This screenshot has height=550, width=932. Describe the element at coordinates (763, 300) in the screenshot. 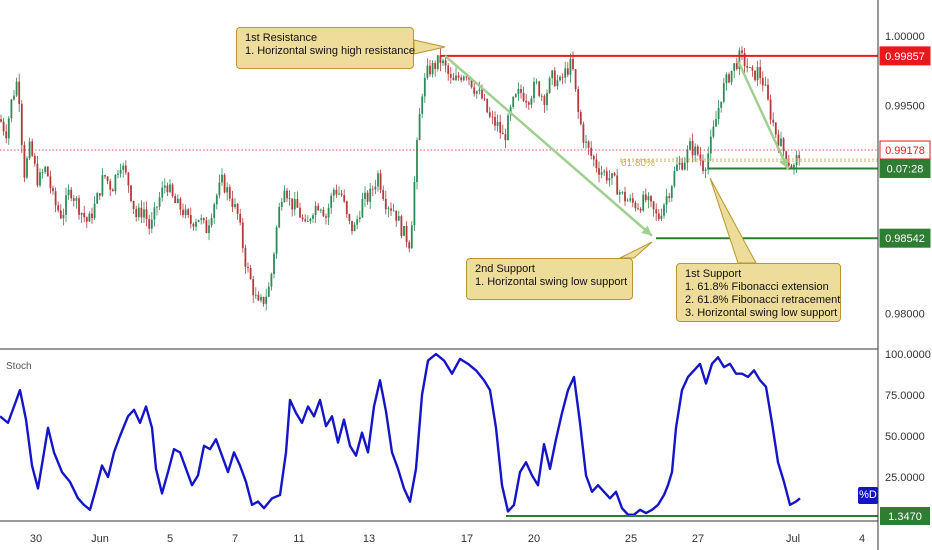

I see `callout-line: 2. 61.8% Fibonacci retracement` at that location.